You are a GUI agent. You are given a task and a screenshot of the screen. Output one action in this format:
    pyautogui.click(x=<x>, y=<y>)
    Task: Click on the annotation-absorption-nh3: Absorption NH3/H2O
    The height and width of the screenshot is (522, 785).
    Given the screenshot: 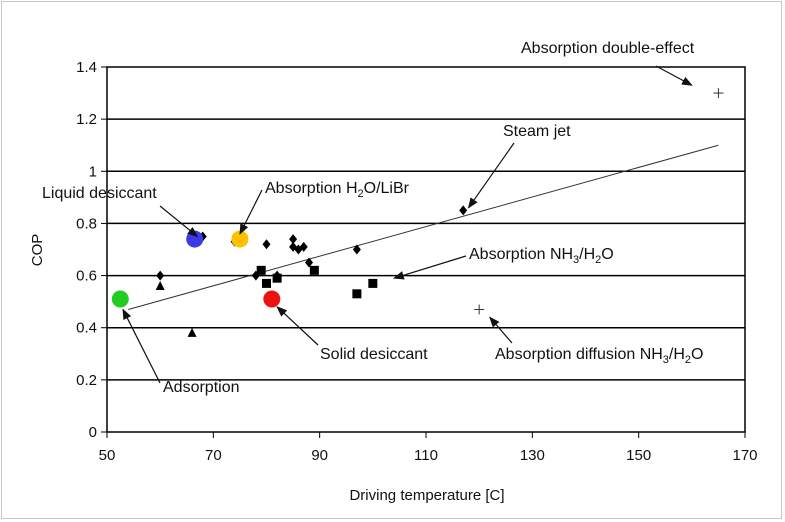 What is the action you would take?
    pyautogui.click(x=503, y=263)
    